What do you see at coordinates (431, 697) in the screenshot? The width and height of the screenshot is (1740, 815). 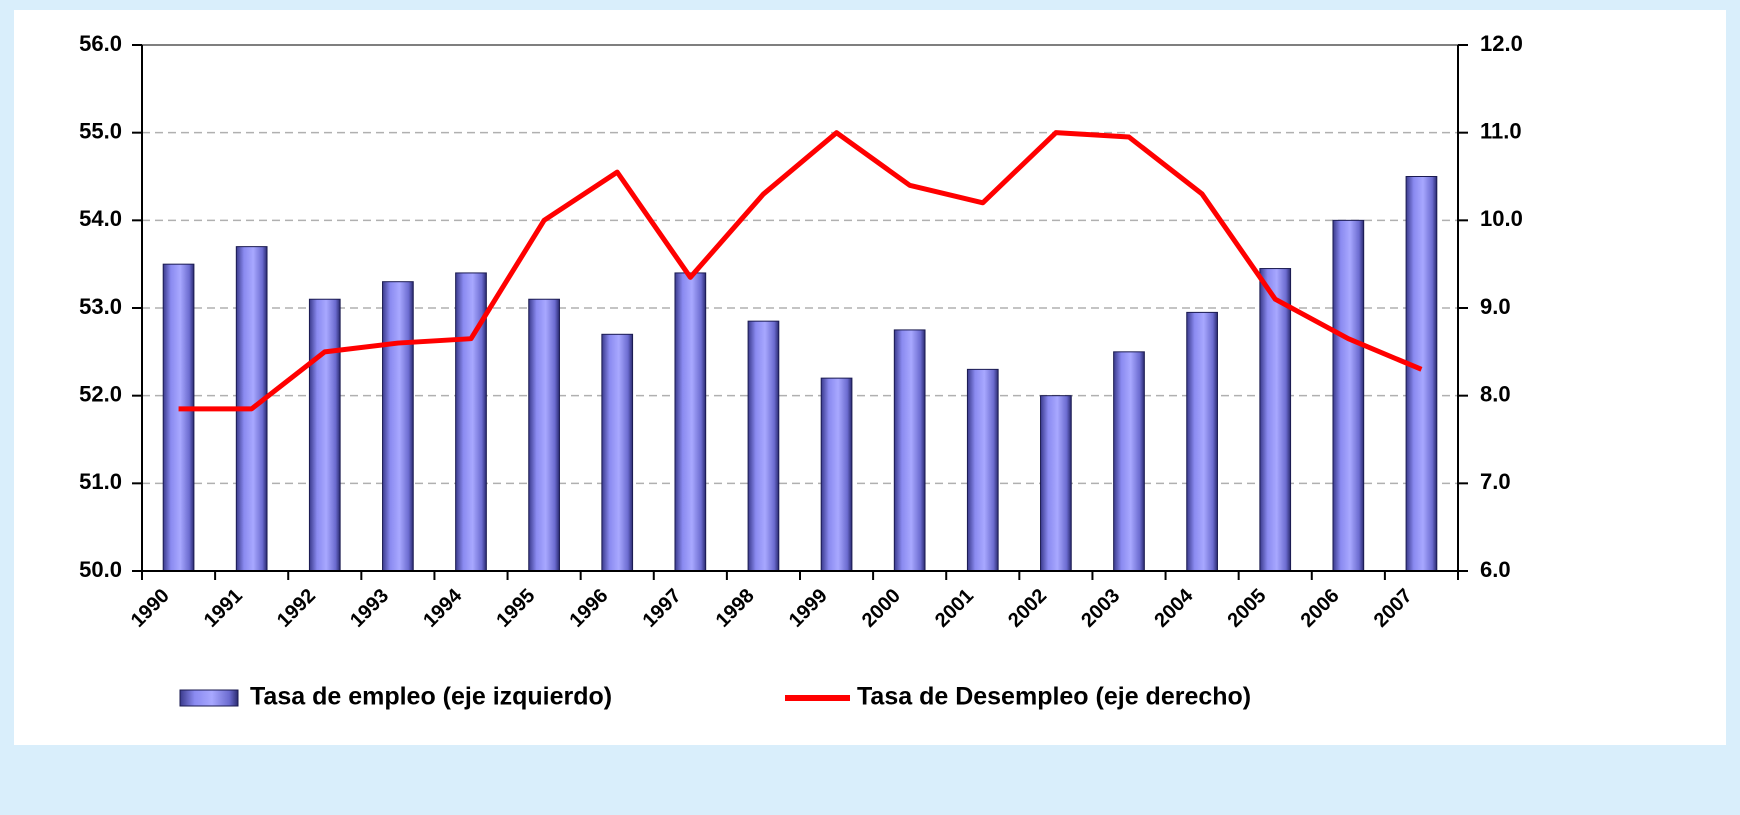 I see `legend-label: Tasa de empleo (eje izquierdo)` at bounding box center [431, 697].